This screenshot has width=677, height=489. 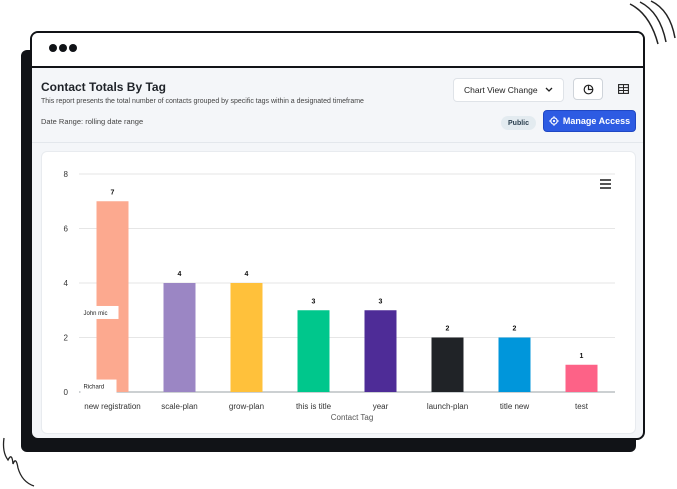 I want to click on pie-chart-view-button, so click(x=588, y=89).